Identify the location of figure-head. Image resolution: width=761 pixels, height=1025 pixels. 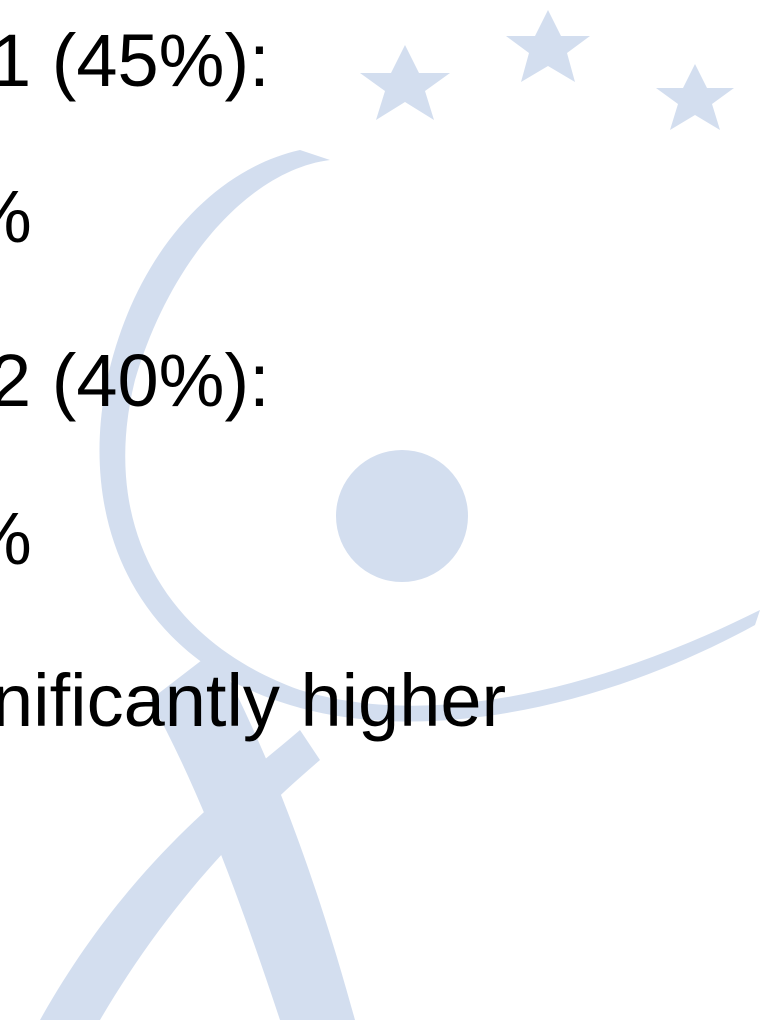
(402, 516).